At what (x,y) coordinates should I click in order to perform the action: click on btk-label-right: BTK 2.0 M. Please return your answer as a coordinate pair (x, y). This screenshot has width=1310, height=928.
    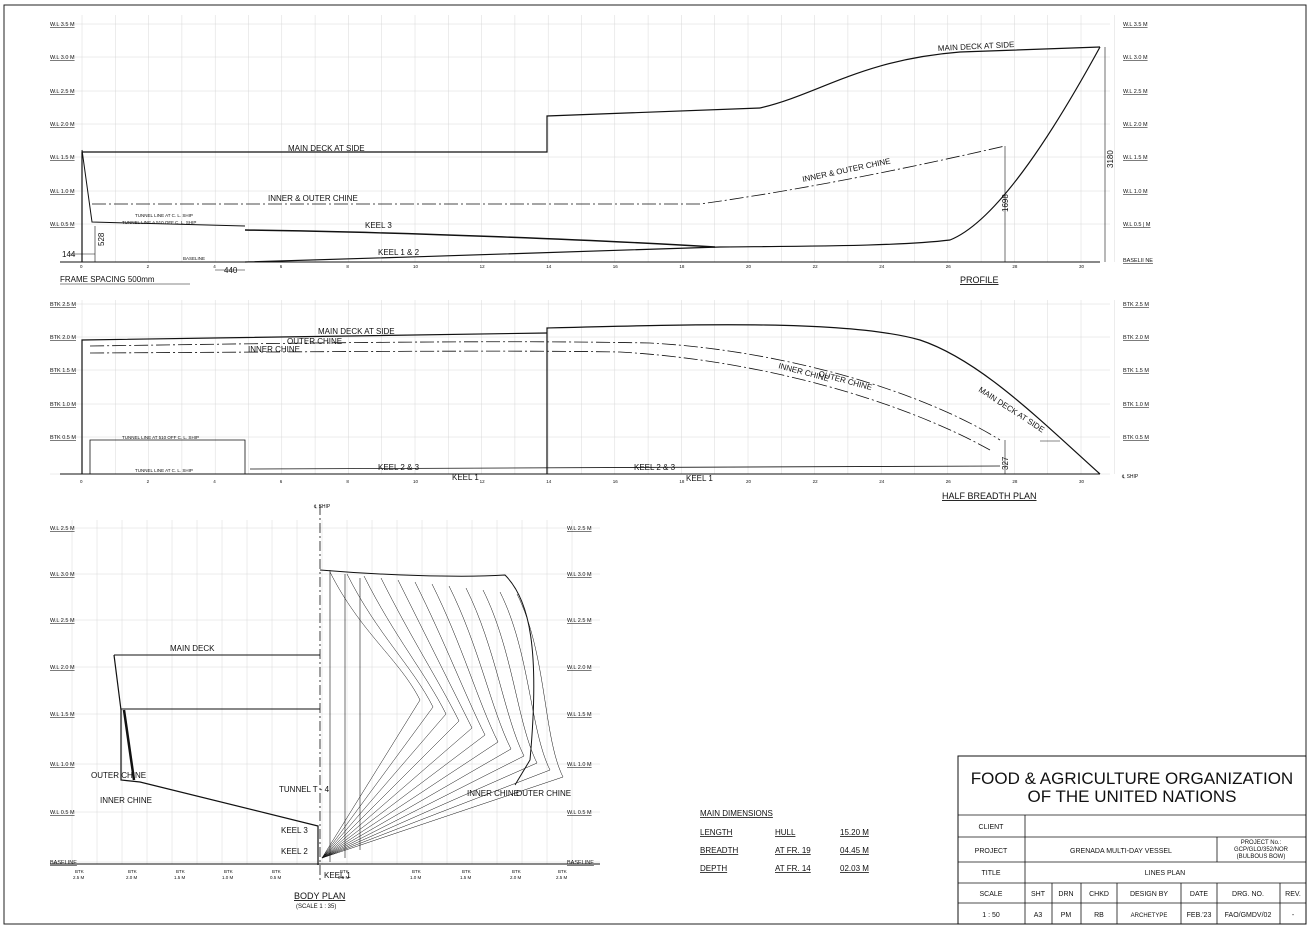
    Looking at the image, I should click on (1136, 338).